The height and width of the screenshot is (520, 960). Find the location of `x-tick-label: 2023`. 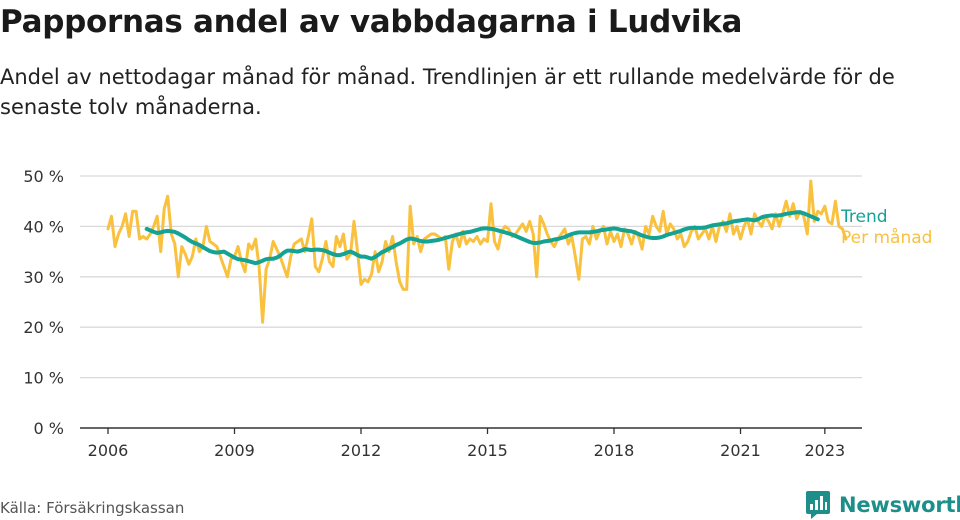

x-tick-label: 2023 is located at coordinates (824, 450).